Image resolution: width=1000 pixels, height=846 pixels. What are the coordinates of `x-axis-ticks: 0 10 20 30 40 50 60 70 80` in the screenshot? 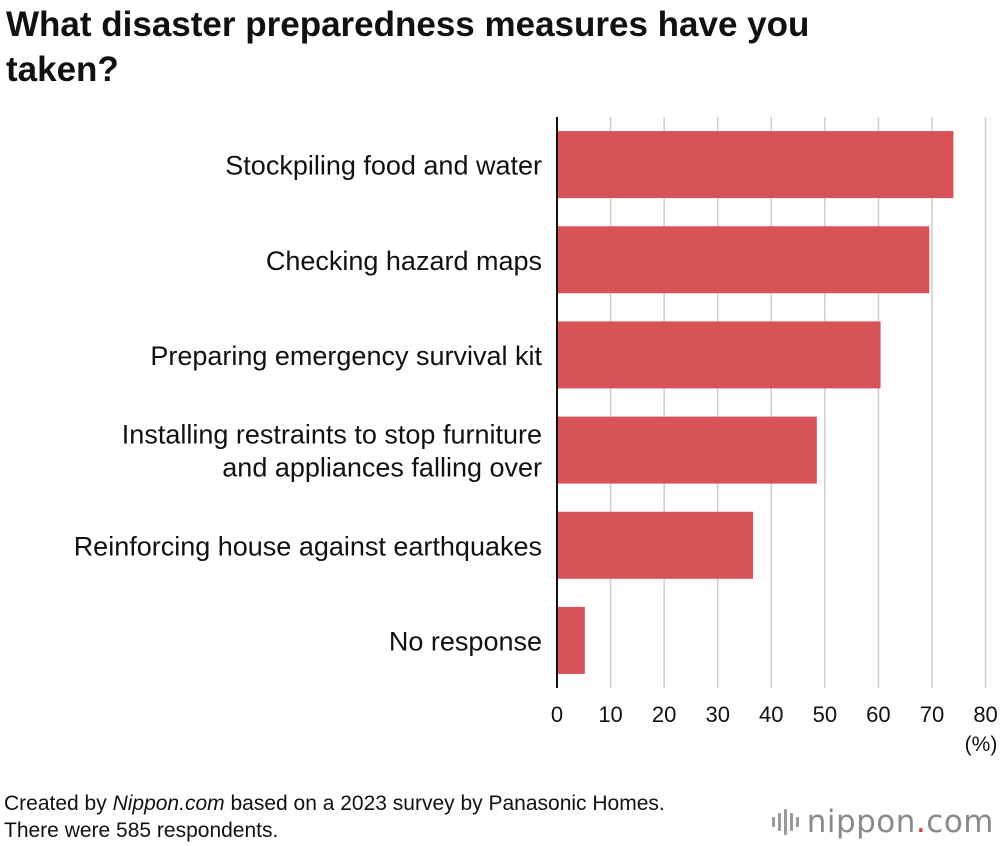 It's located at (774, 714).